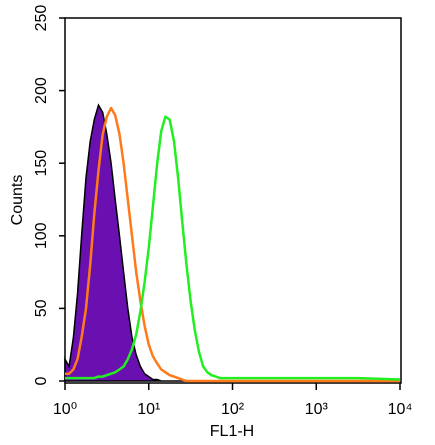 This screenshot has width=435, height=445. What do you see at coordinates (41, 163) in the screenshot?
I see `y-tick-label: 150` at bounding box center [41, 163].